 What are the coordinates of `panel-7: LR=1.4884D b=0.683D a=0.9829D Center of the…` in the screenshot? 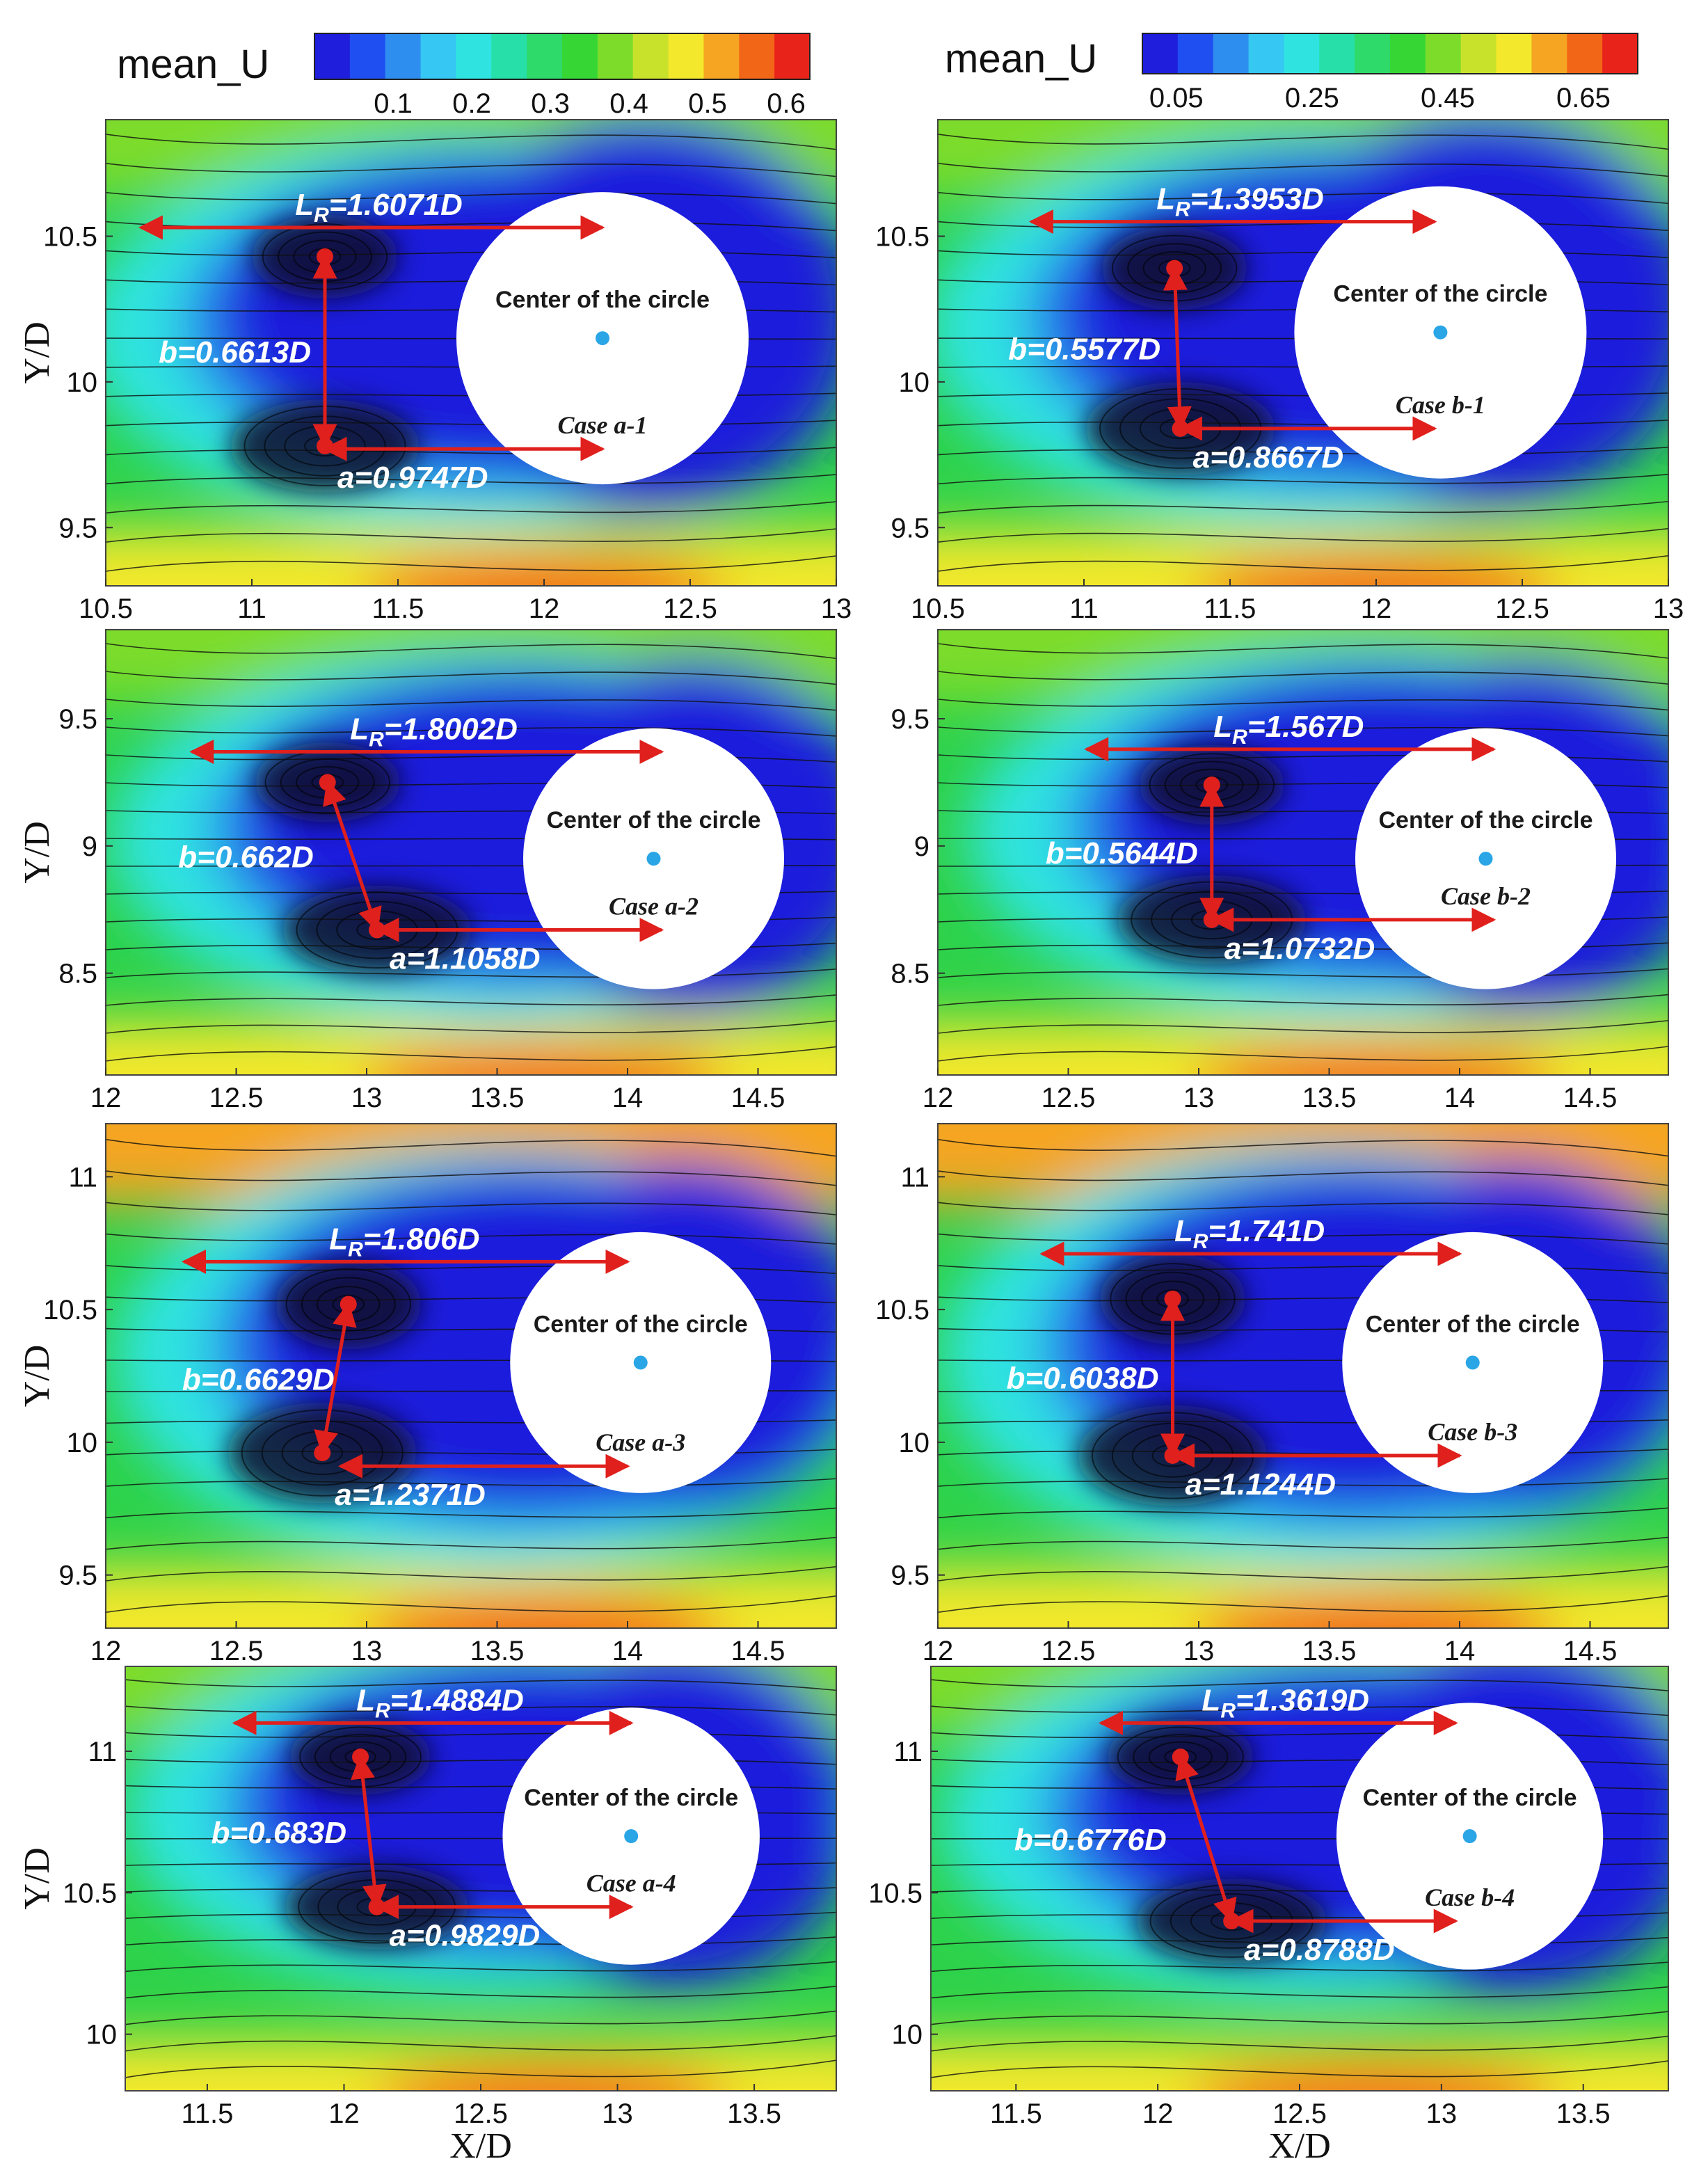 It's located at (427, 1916).